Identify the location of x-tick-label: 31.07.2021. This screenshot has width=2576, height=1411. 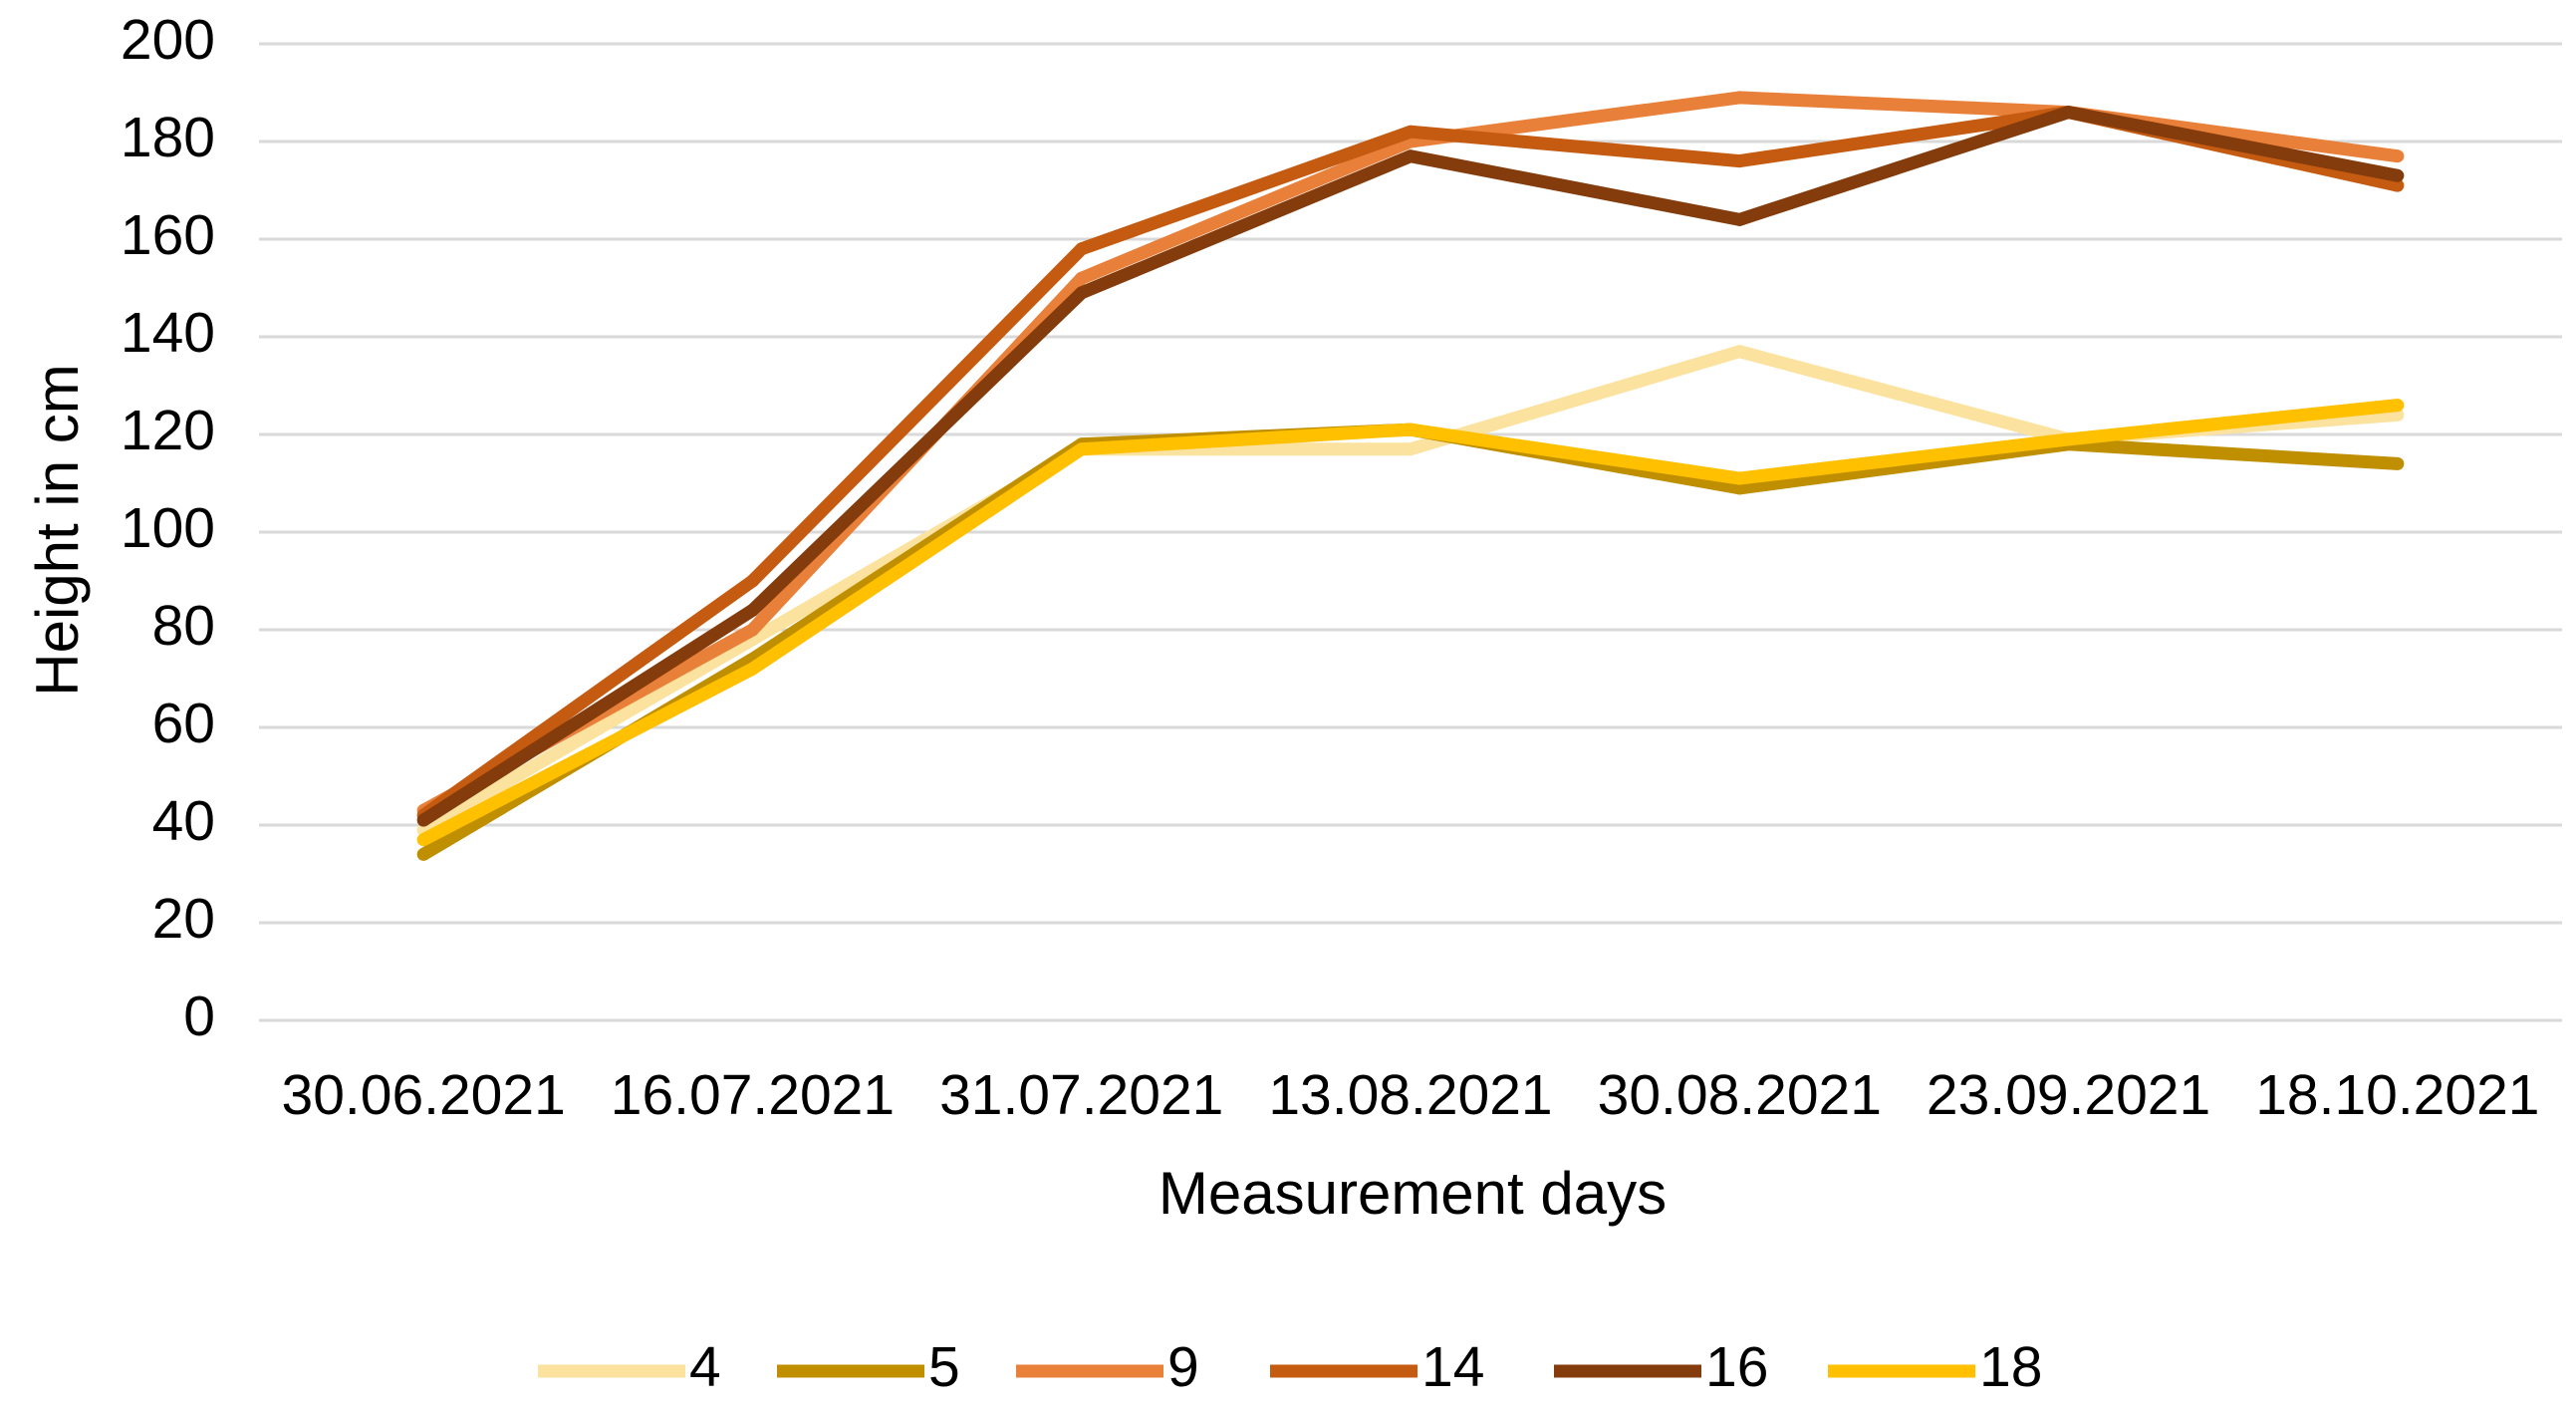
(1081, 1095).